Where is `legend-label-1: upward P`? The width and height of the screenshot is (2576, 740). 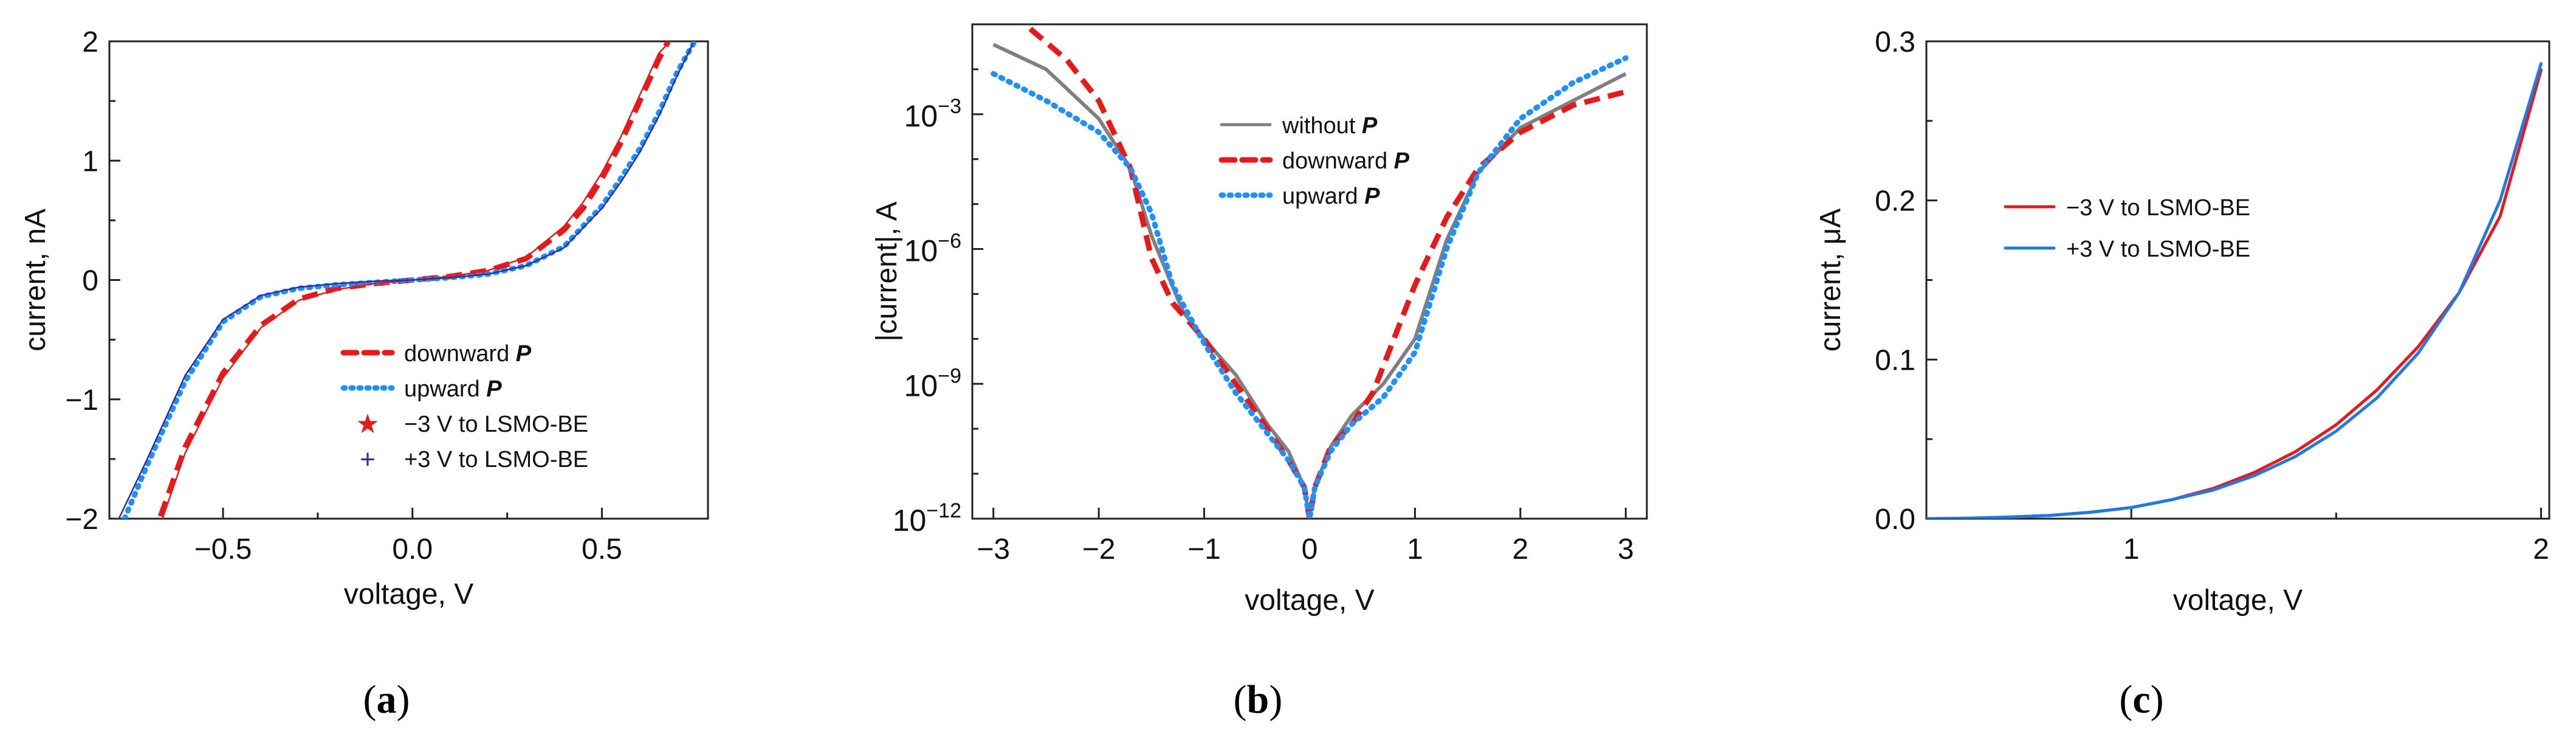
legend-label-1: upward P is located at coordinates (453, 389).